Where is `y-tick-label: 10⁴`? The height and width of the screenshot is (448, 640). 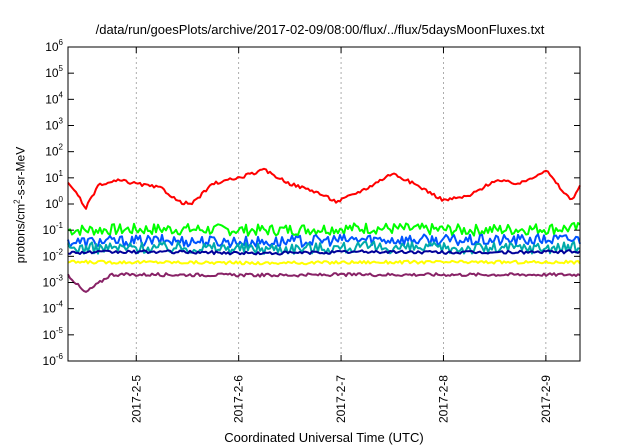 y-tick-label: 10⁴ is located at coordinates (54, 98).